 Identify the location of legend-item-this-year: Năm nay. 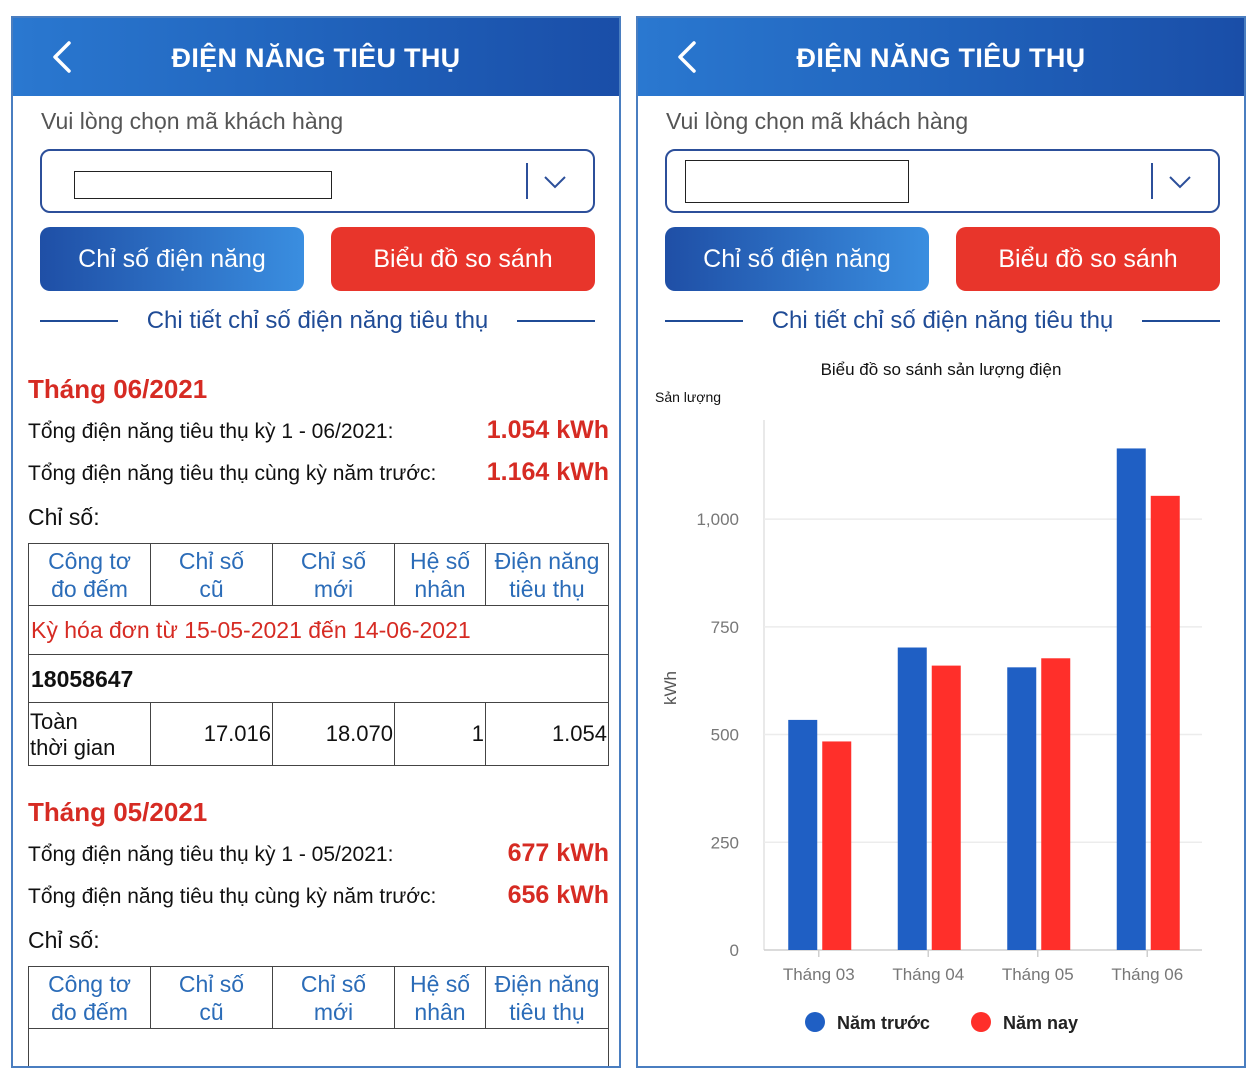
(1024, 1023).